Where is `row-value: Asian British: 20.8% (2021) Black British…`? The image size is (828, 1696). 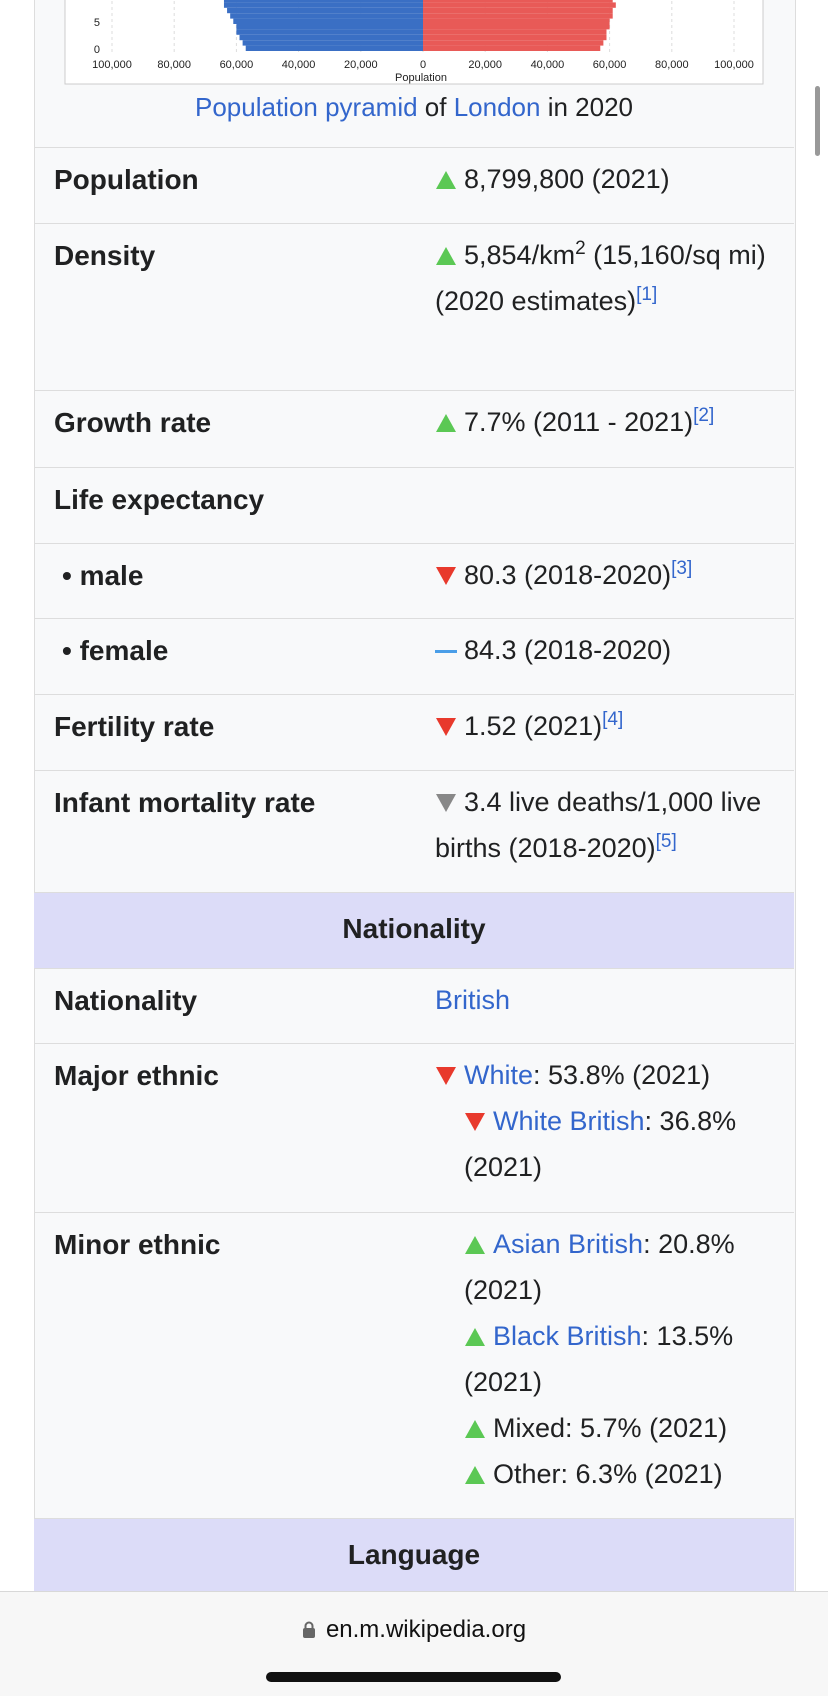 row-value: Asian British: 20.8% (2021) Black British… is located at coordinates (610, 1359).